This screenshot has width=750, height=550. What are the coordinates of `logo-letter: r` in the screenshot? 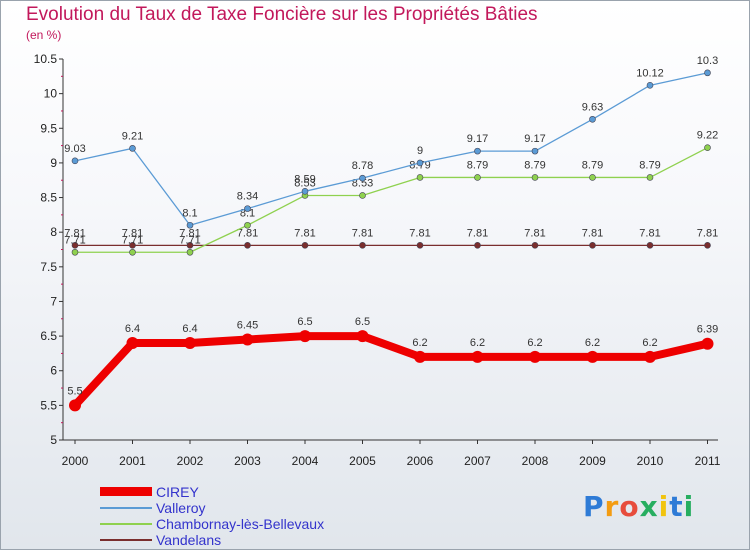 It's located at (612, 506).